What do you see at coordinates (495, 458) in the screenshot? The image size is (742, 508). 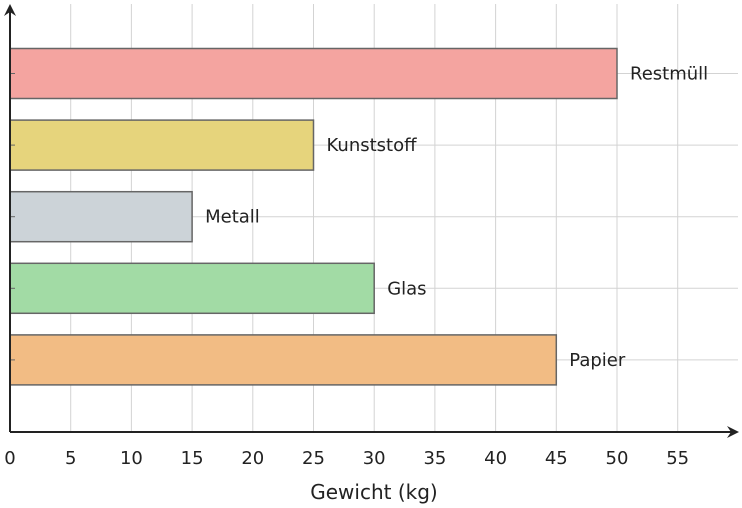 I see `x-tick-label: 40` at bounding box center [495, 458].